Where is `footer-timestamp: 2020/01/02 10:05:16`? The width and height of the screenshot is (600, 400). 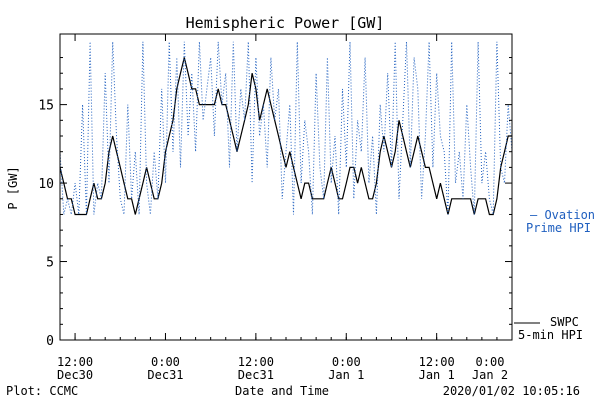
footer-timestamp: 2020/01/02 10:05:16 is located at coordinates (511, 391).